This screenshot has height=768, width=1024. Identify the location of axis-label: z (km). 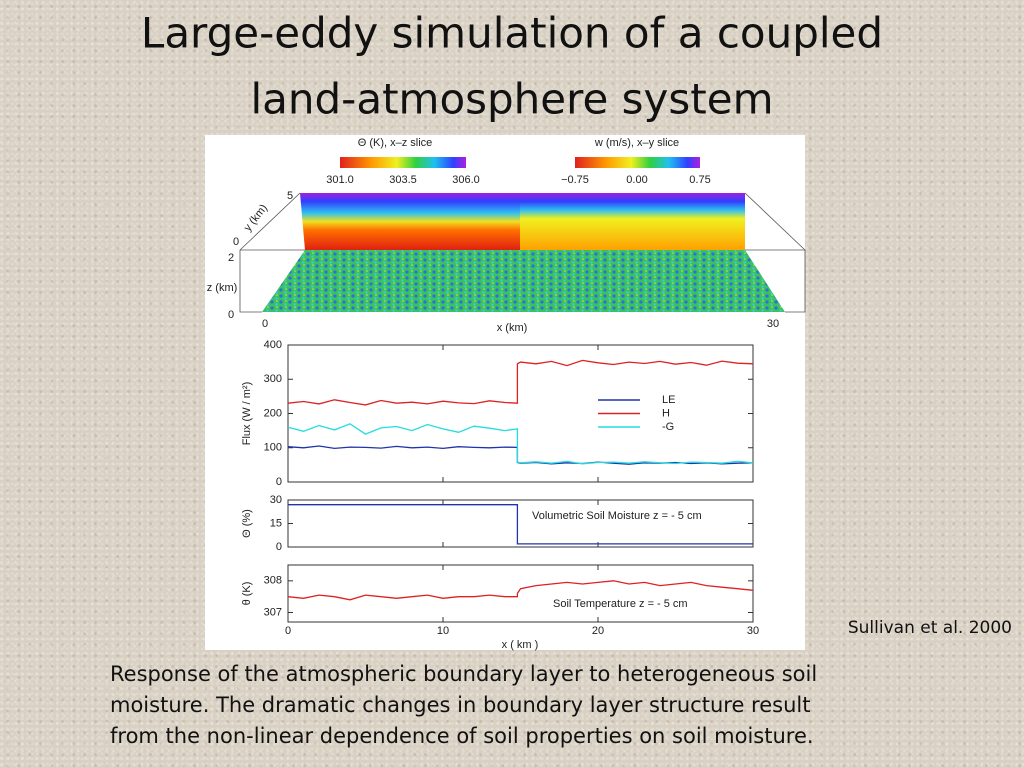
(222, 288).